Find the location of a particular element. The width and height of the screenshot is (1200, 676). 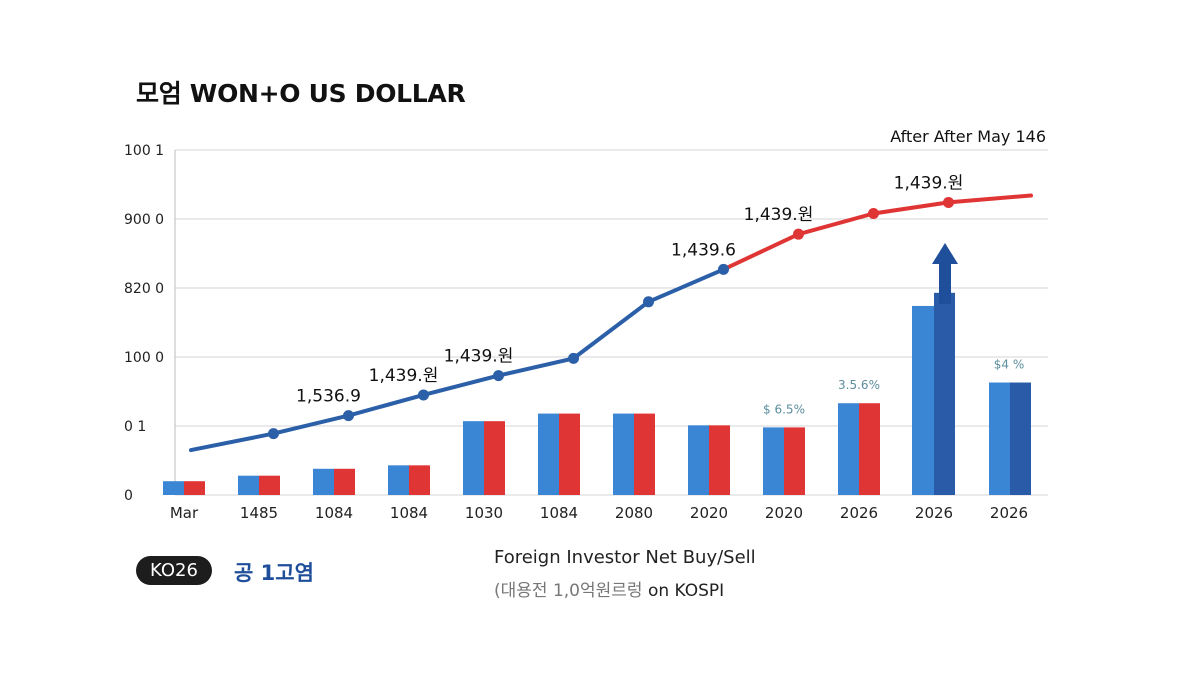

bar-value-label: $4 % is located at coordinates (1009, 365).